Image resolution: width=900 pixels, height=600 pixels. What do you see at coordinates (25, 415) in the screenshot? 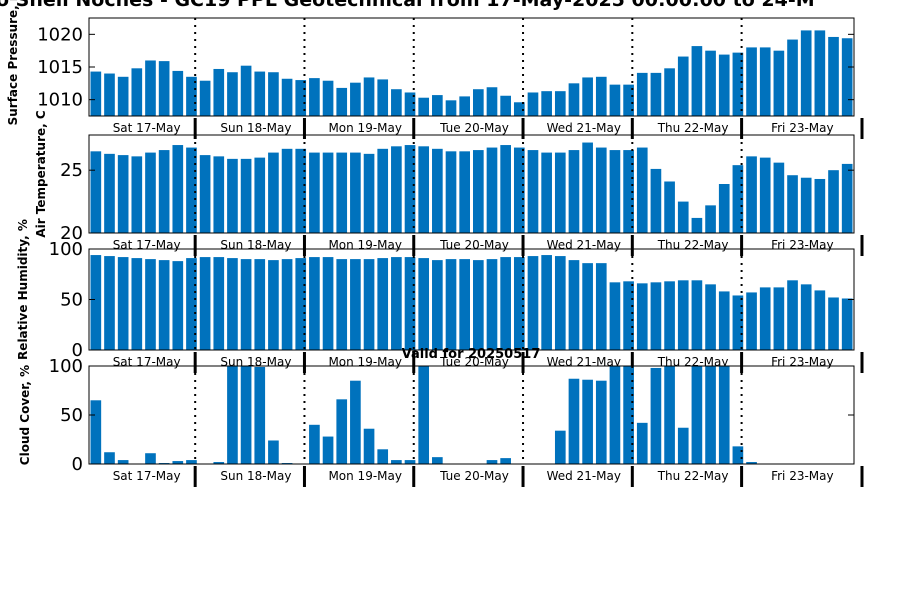
I see `y-axis-label: Cloud Cover, %` at bounding box center [25, 415].